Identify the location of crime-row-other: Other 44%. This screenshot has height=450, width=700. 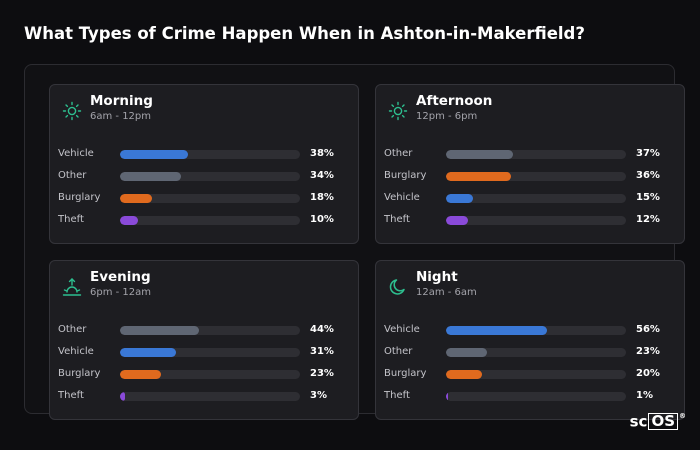
(205, 330).